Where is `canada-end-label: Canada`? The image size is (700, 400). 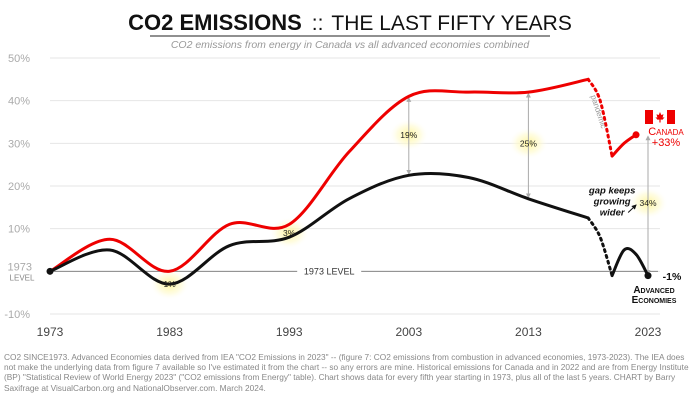 canada-end-label: Canada is located at coordinates (666, 132).